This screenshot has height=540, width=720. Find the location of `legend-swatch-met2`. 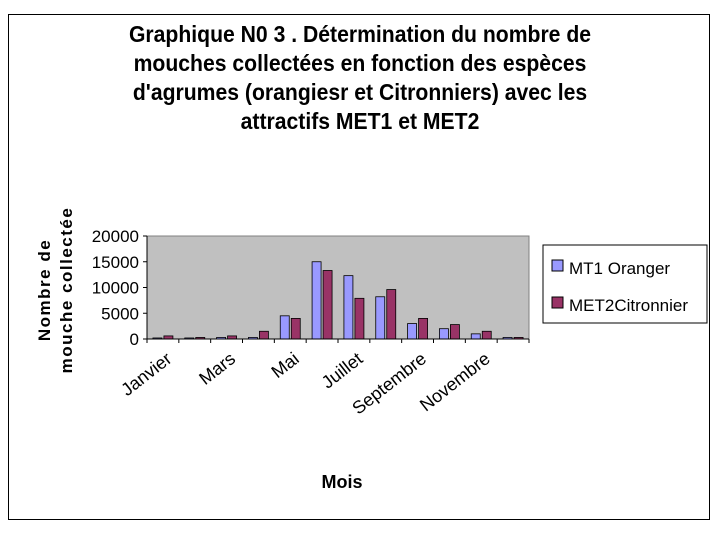

legend-swatch-met2 is located at coordinates (557, 302).